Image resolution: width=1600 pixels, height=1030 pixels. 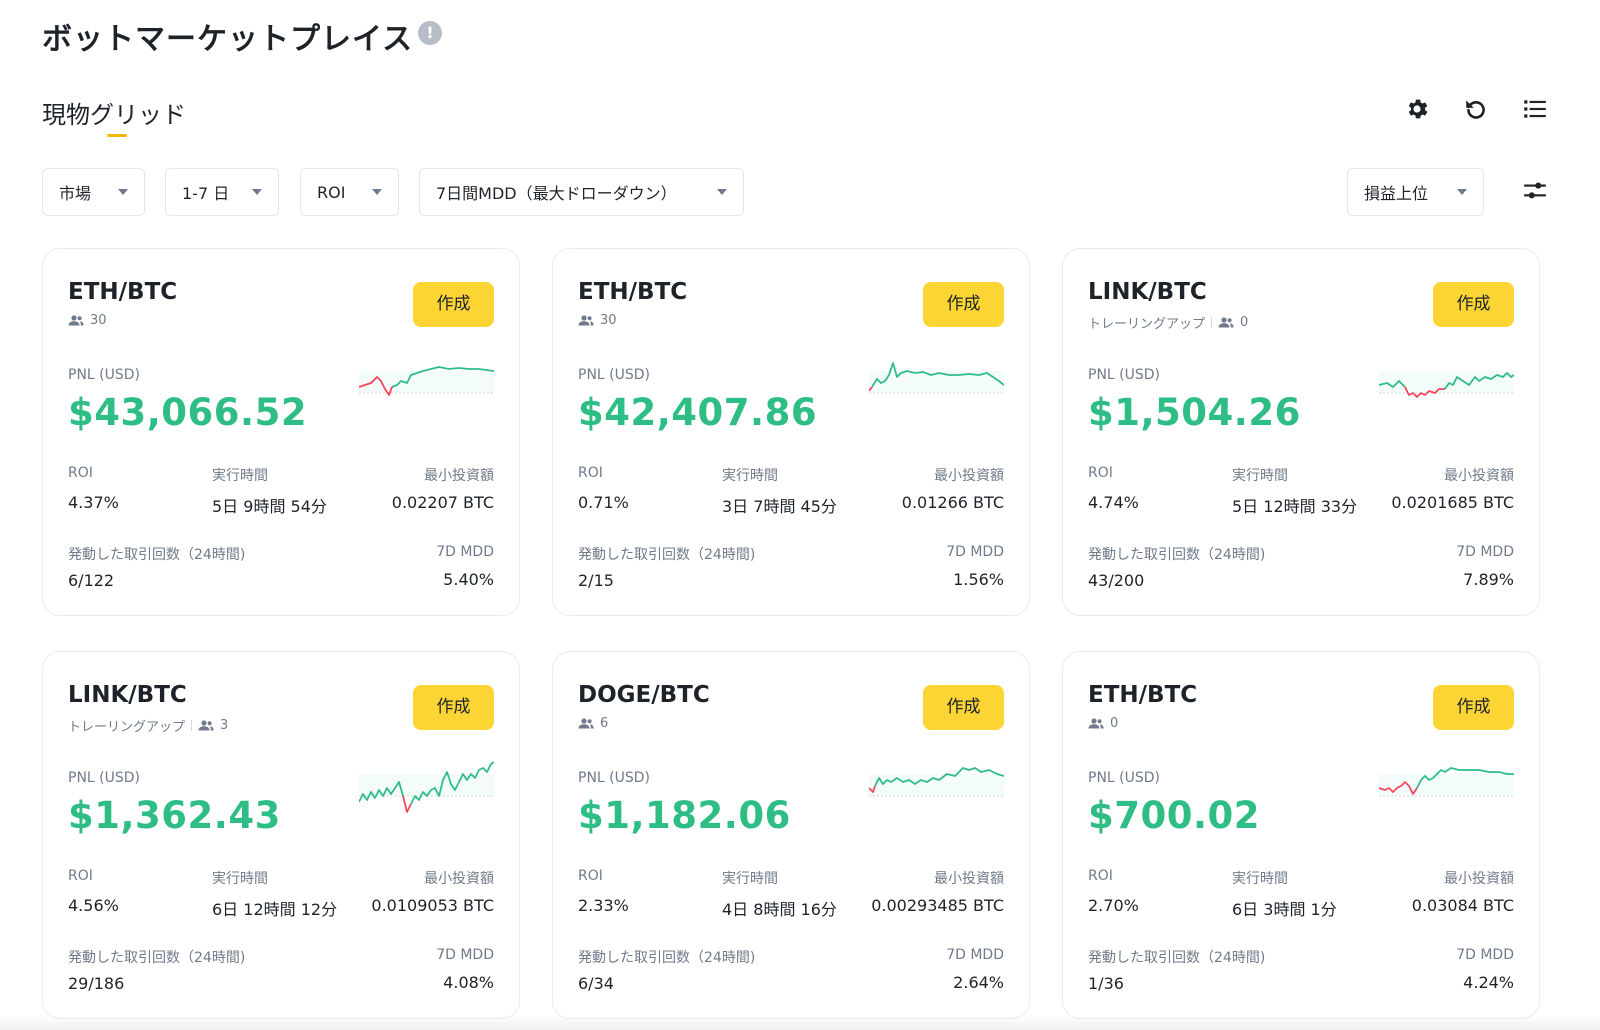 I want to click on trades-value: 6/34, so click(x=596, y=983).